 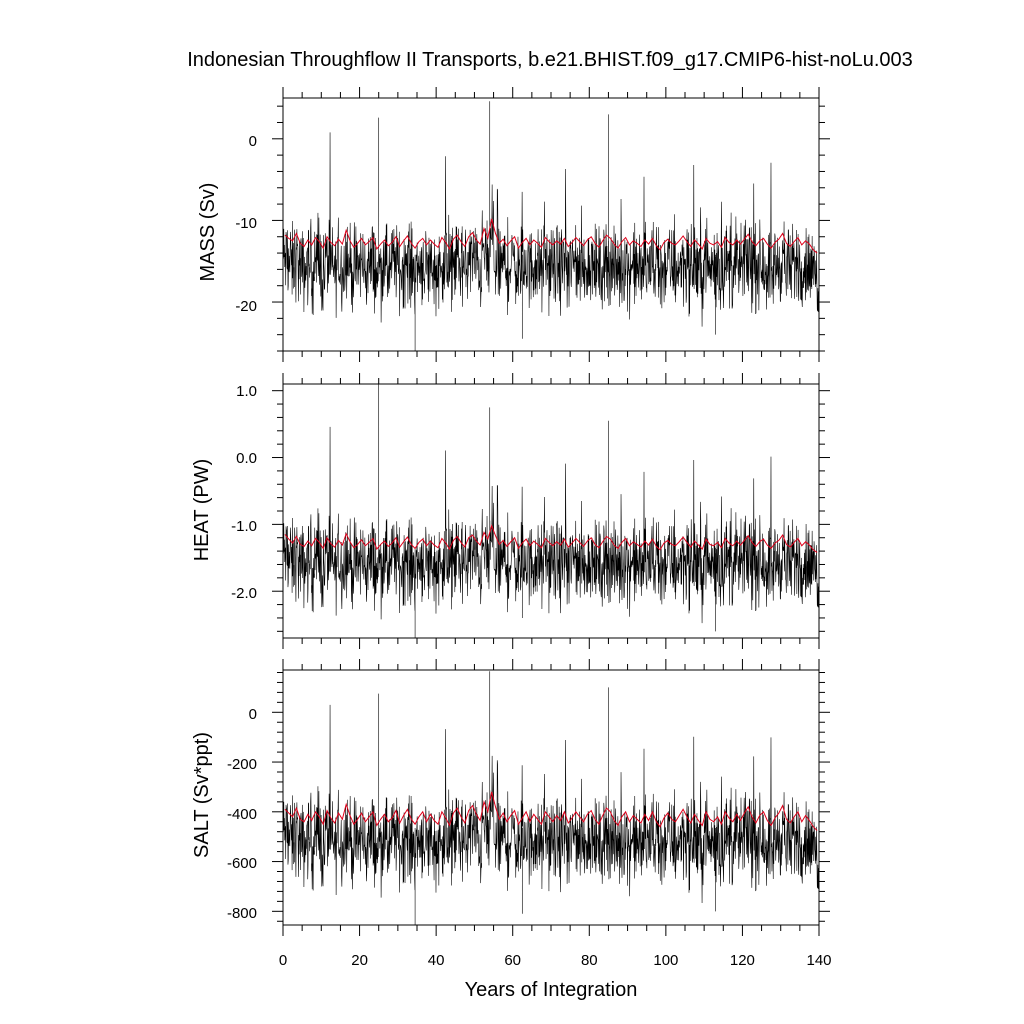 I want to click on marks-heat, so click(x=551, y=511).